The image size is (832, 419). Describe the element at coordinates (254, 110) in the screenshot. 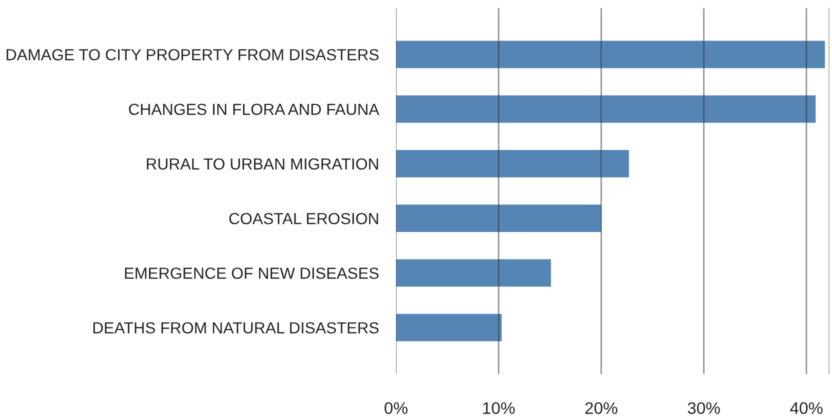

I see `y-tick-label: CHANGES IN FLORA AND FAUNA` at that location.